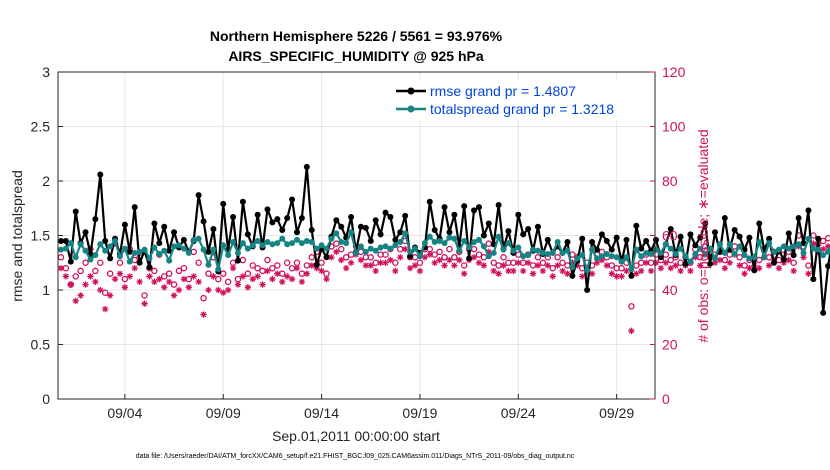 The width and height of the screenshot is (830, 470). I want to click on legend-rmse-label: rmse grand pr = 1.4807, so click(503, 91).